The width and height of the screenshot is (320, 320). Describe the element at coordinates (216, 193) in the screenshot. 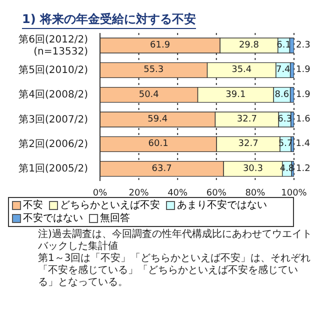

I see `x-tick-label: 60%` at that location.